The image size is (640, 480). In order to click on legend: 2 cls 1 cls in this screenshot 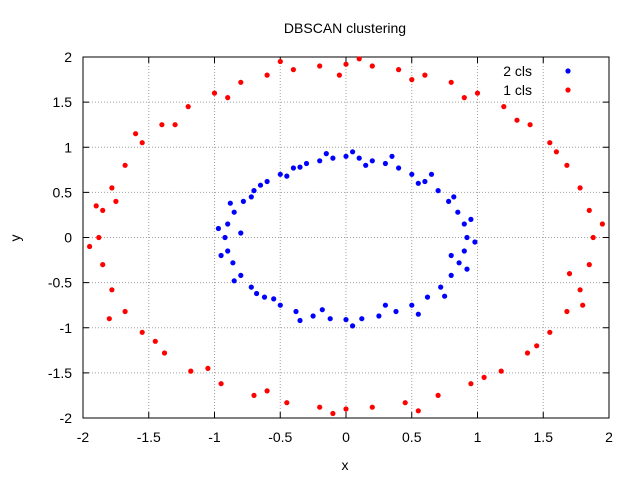, I will do `click(537, 80)`.